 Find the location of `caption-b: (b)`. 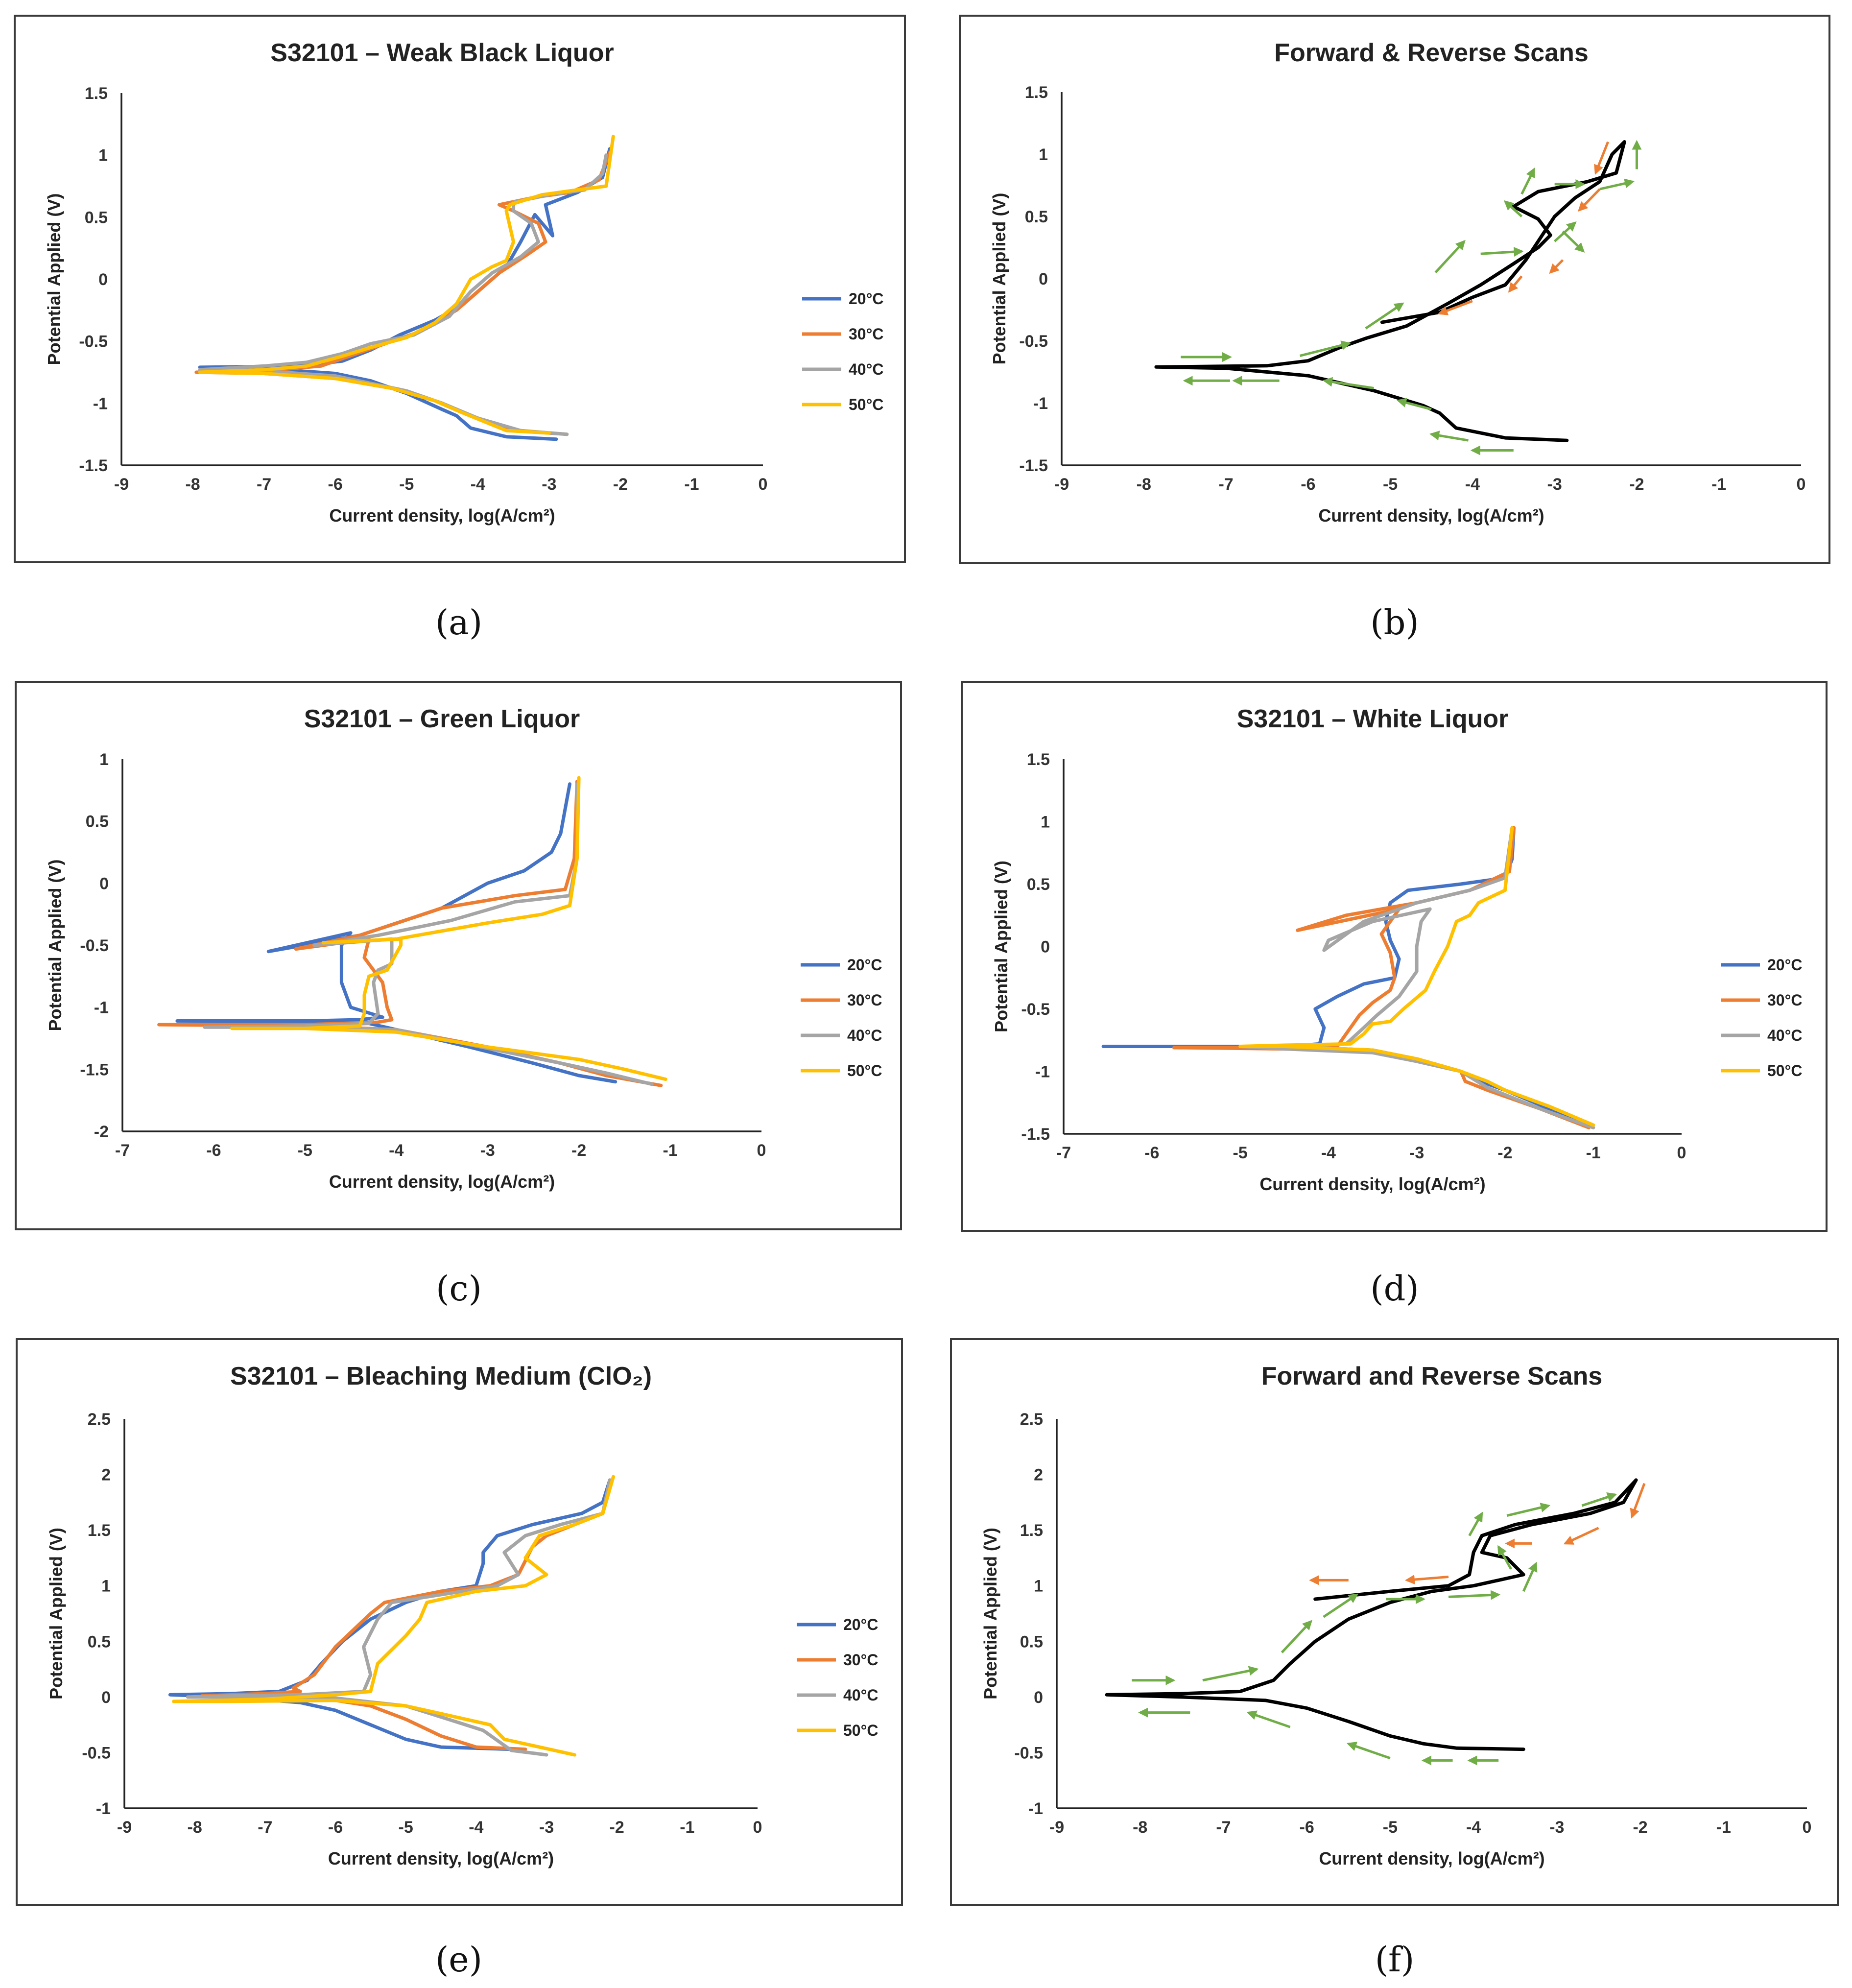

caption-b: (b) is located at coordinates (1394, 622).